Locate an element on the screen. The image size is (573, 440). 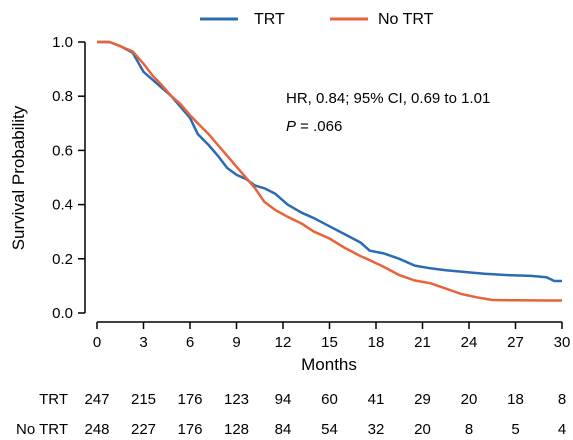
x-tick-label: 6 is located at coordinates (190, 342).